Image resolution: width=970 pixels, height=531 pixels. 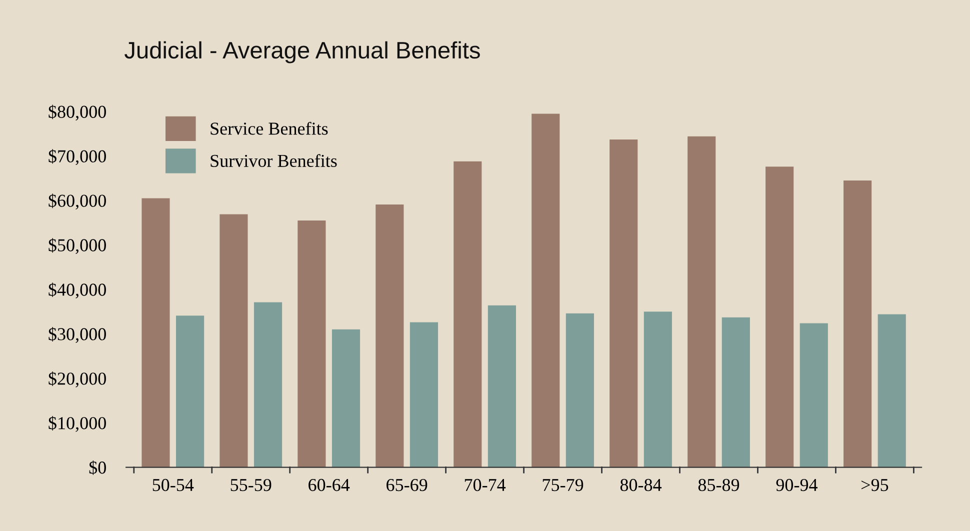 I want to click on y-tick-label: $70,000, so click(x=77, y=157).